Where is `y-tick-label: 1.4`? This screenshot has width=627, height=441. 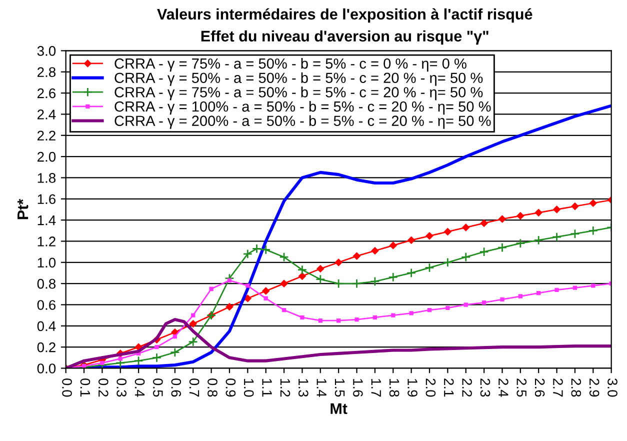 y-tick-label: 1.4 is located at coordinates (47, 221).